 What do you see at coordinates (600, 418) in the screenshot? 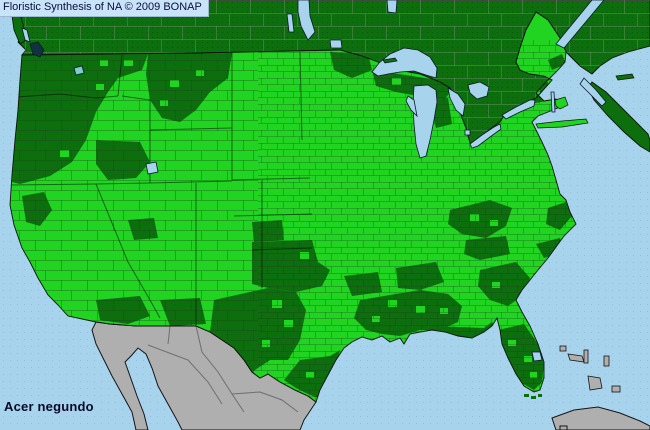
I see `cuba` at bounding box center [600, 418].